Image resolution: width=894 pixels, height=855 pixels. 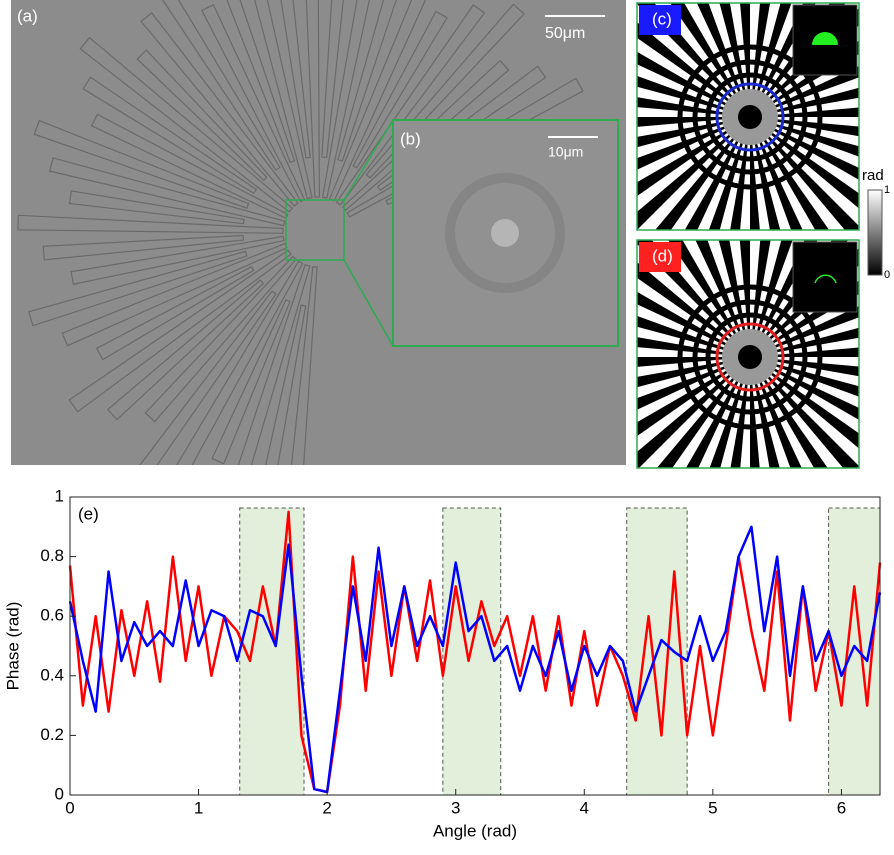 What do you see at coordinates (887, 190) in the screenshot?
I see `colorbar-tick: 1` at bounding box center [887, 190].